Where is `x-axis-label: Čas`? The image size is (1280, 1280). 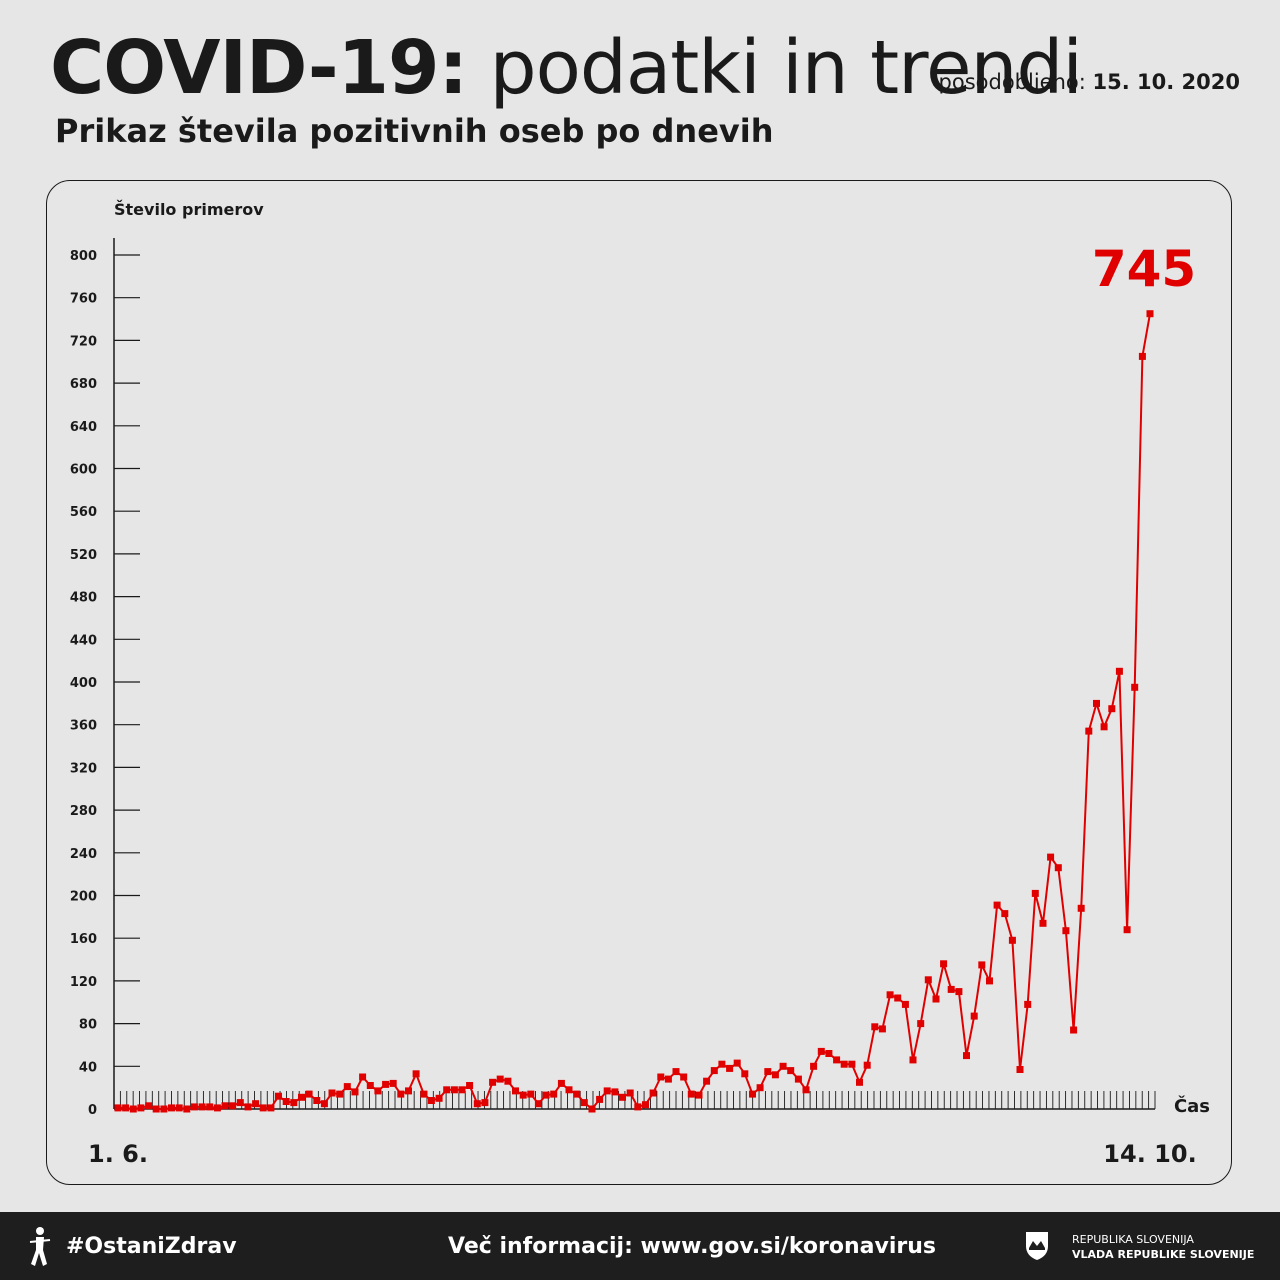 x-axis-label: Čas is located at coordinates (1192, 1106).